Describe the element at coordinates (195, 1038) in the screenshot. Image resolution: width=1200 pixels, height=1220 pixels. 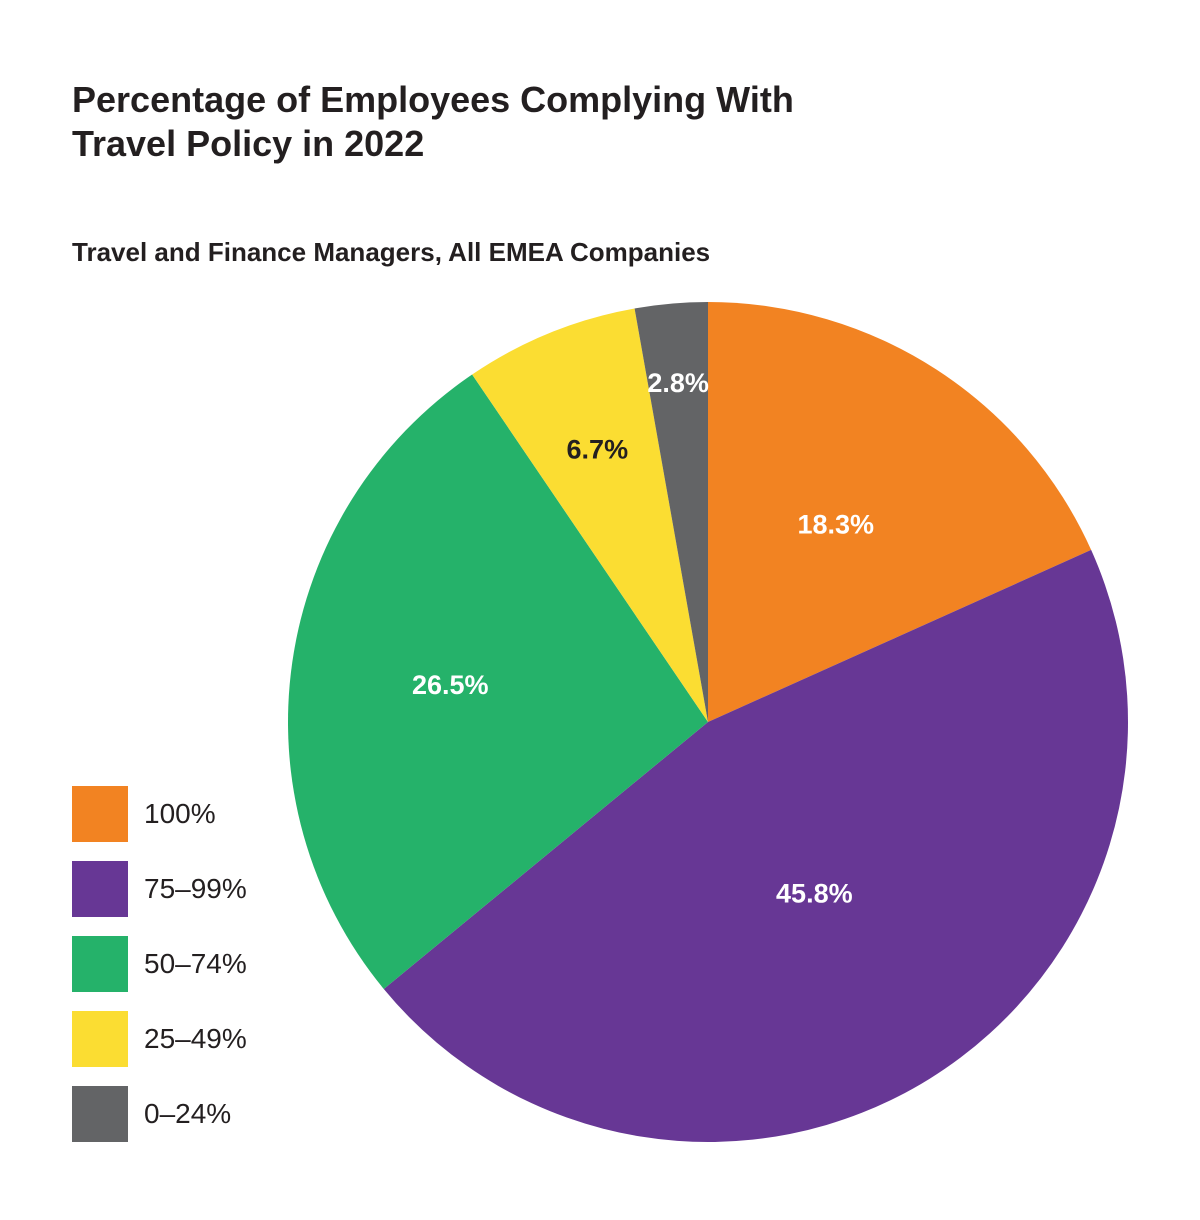
I see `legend-label-4: 25–49%` at that location.